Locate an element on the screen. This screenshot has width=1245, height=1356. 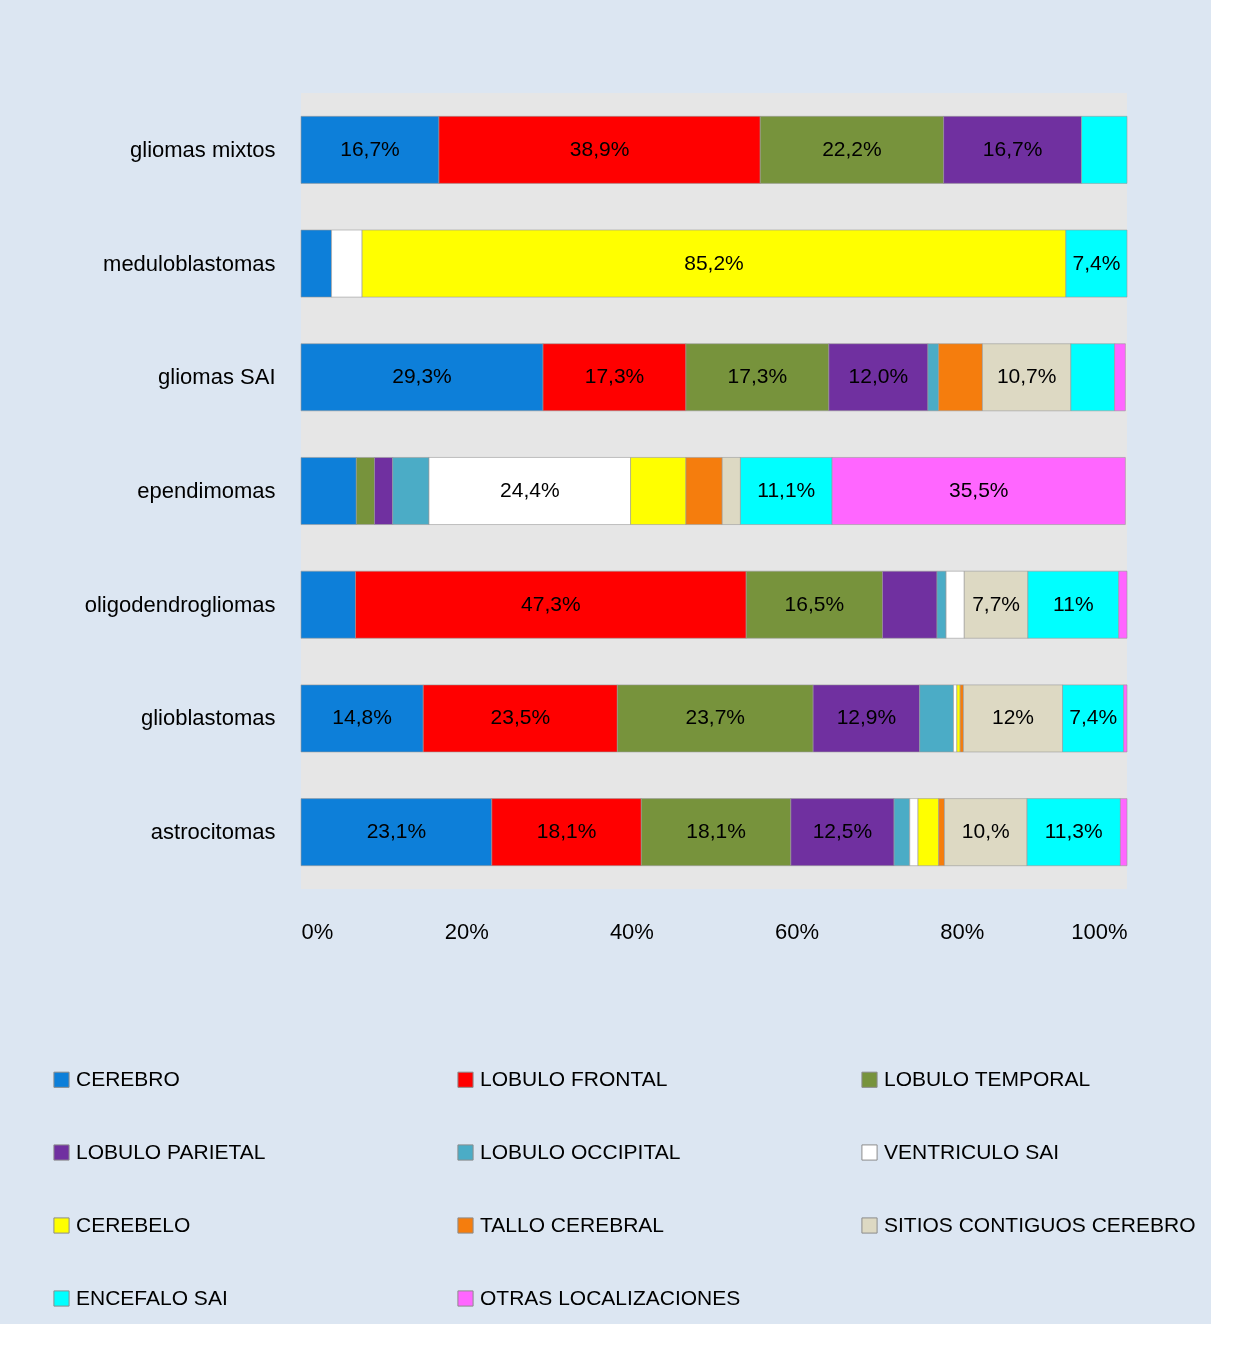
data-label: 11,3% is located at coordinates (1073, 831).